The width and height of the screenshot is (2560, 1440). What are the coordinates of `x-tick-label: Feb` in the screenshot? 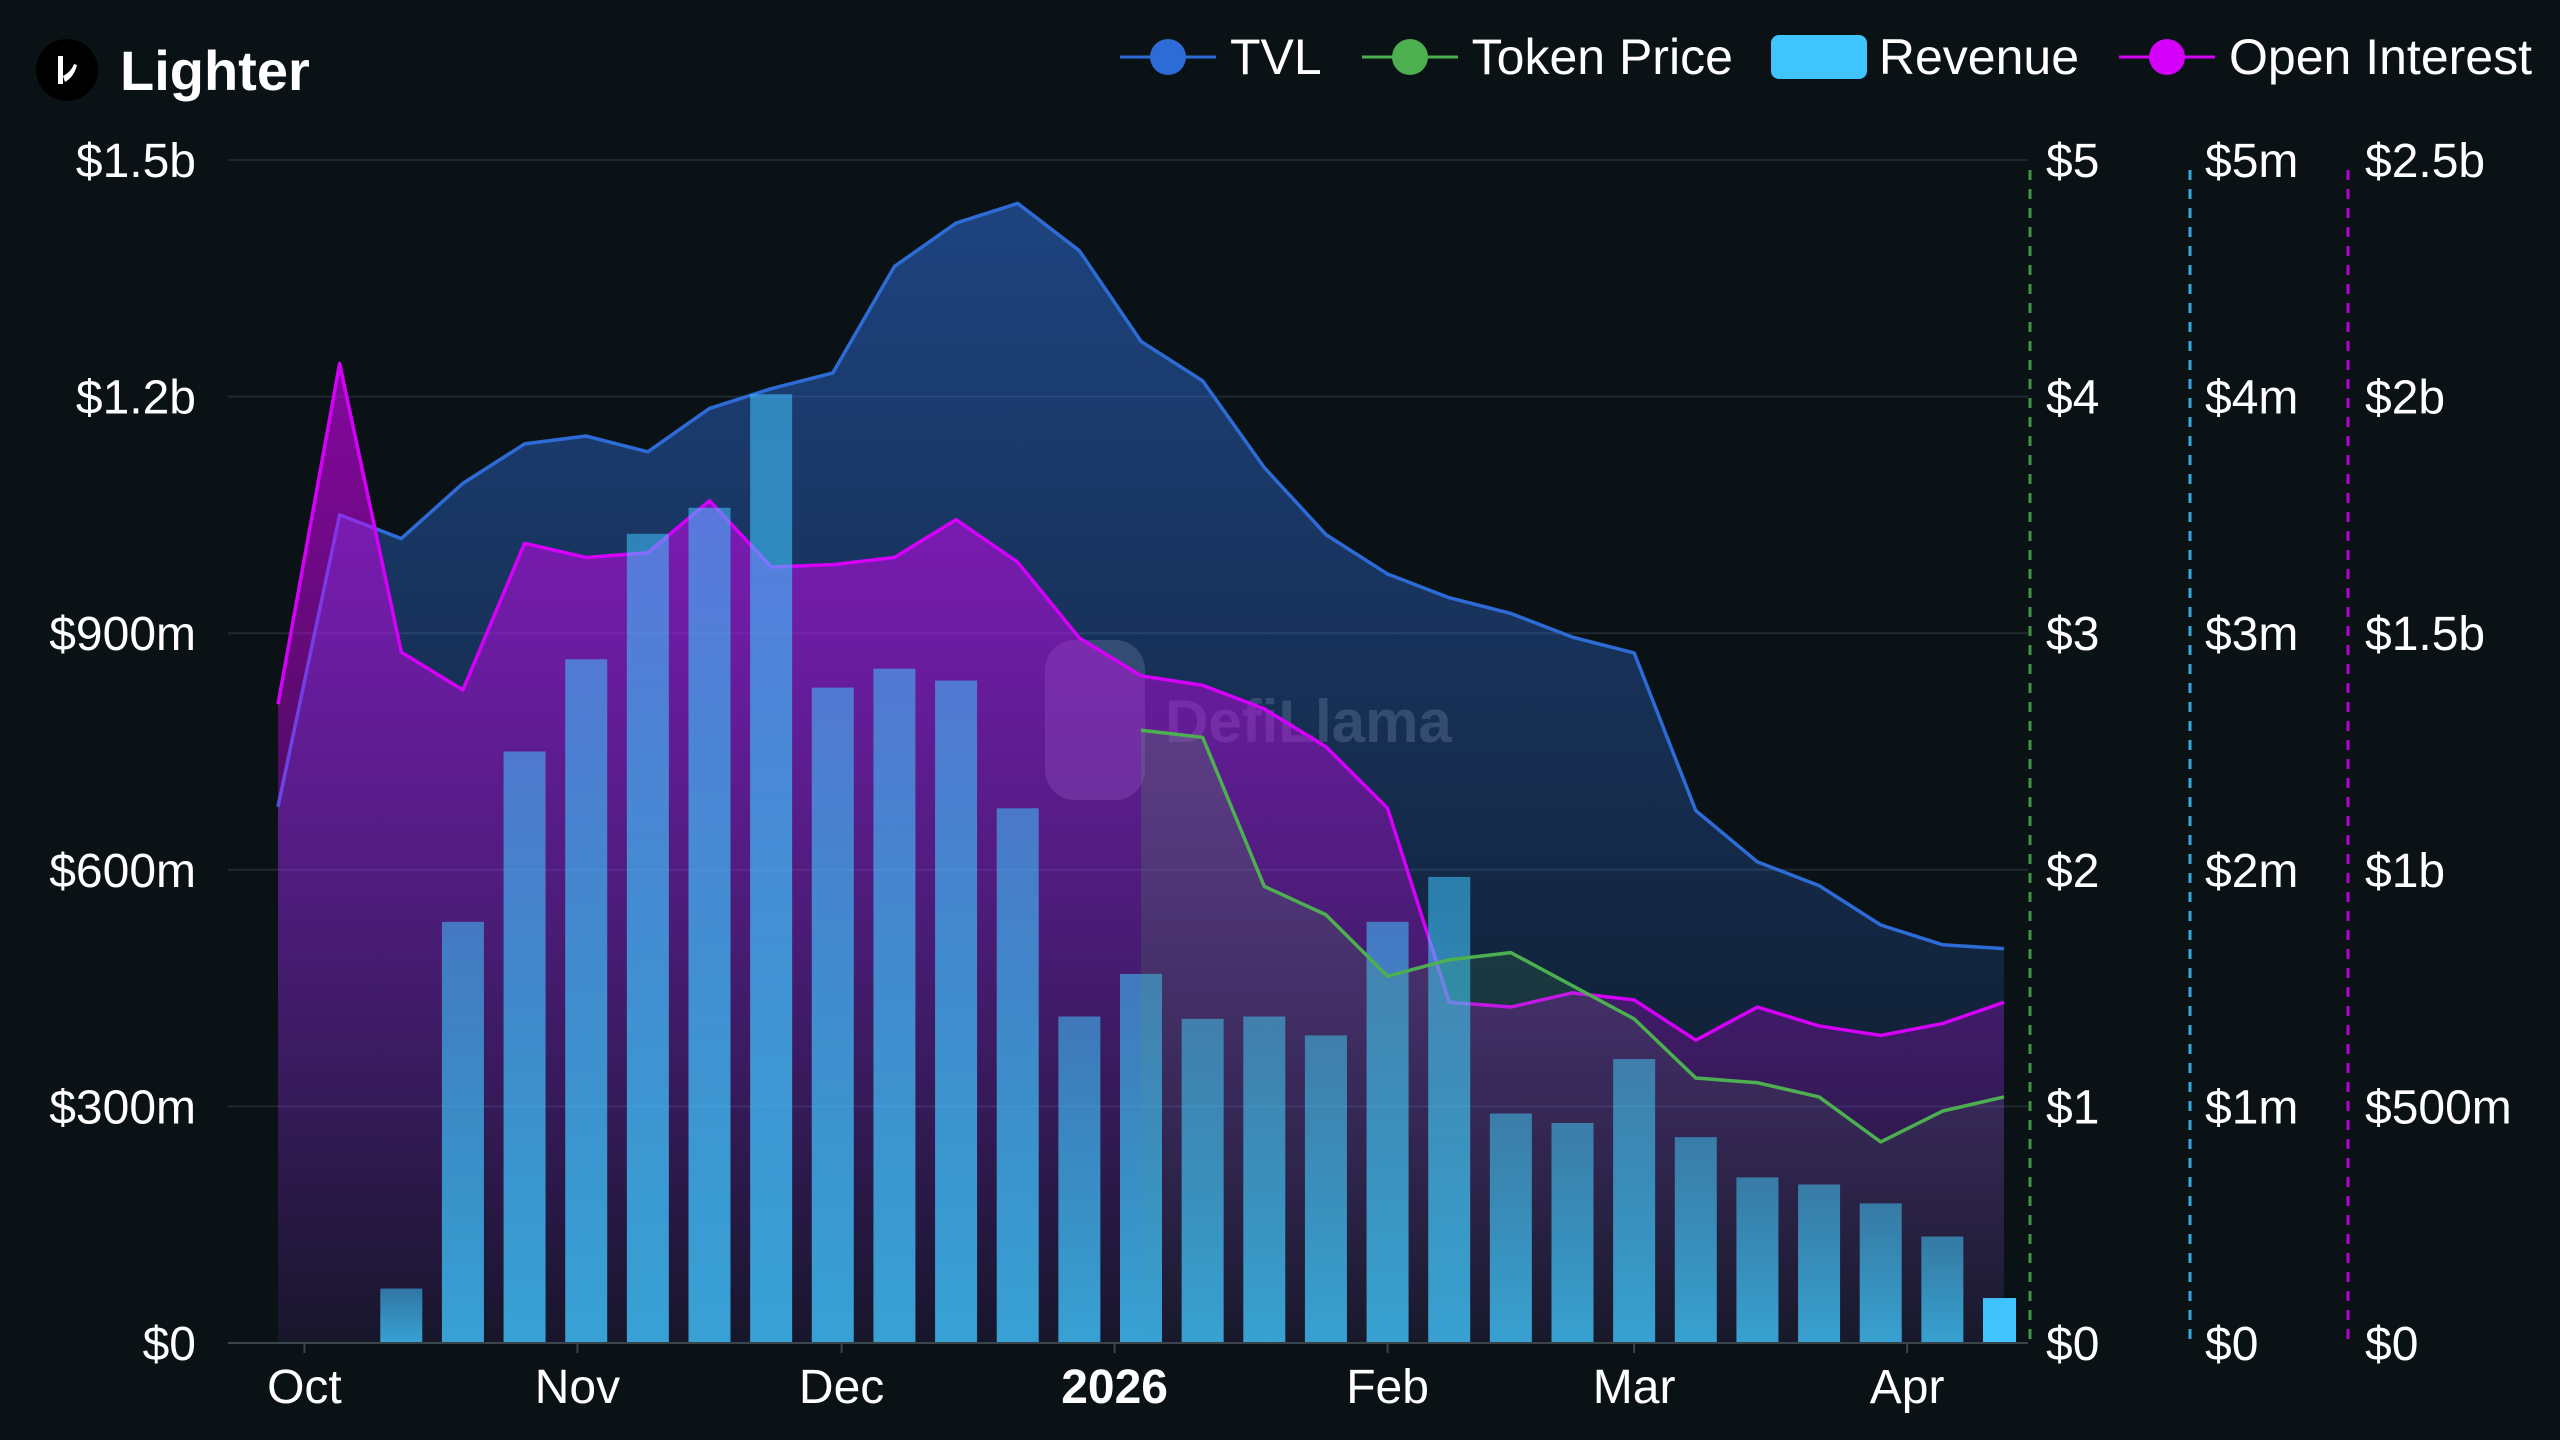 It's located at (1387, 1387).